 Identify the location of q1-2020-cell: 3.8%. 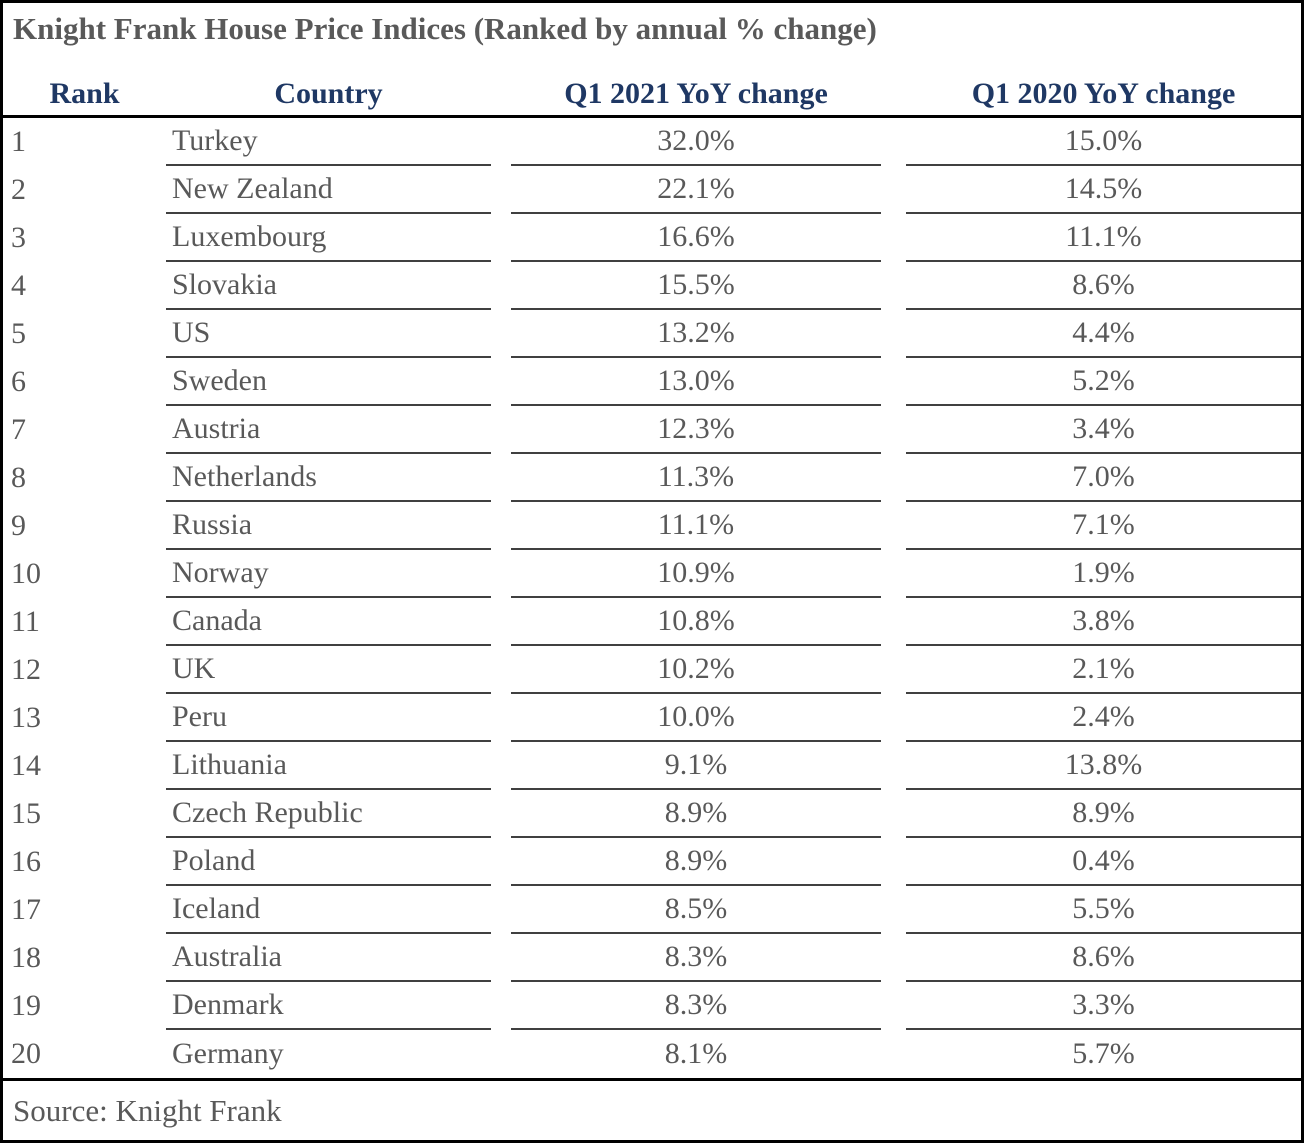
(1103, 622).